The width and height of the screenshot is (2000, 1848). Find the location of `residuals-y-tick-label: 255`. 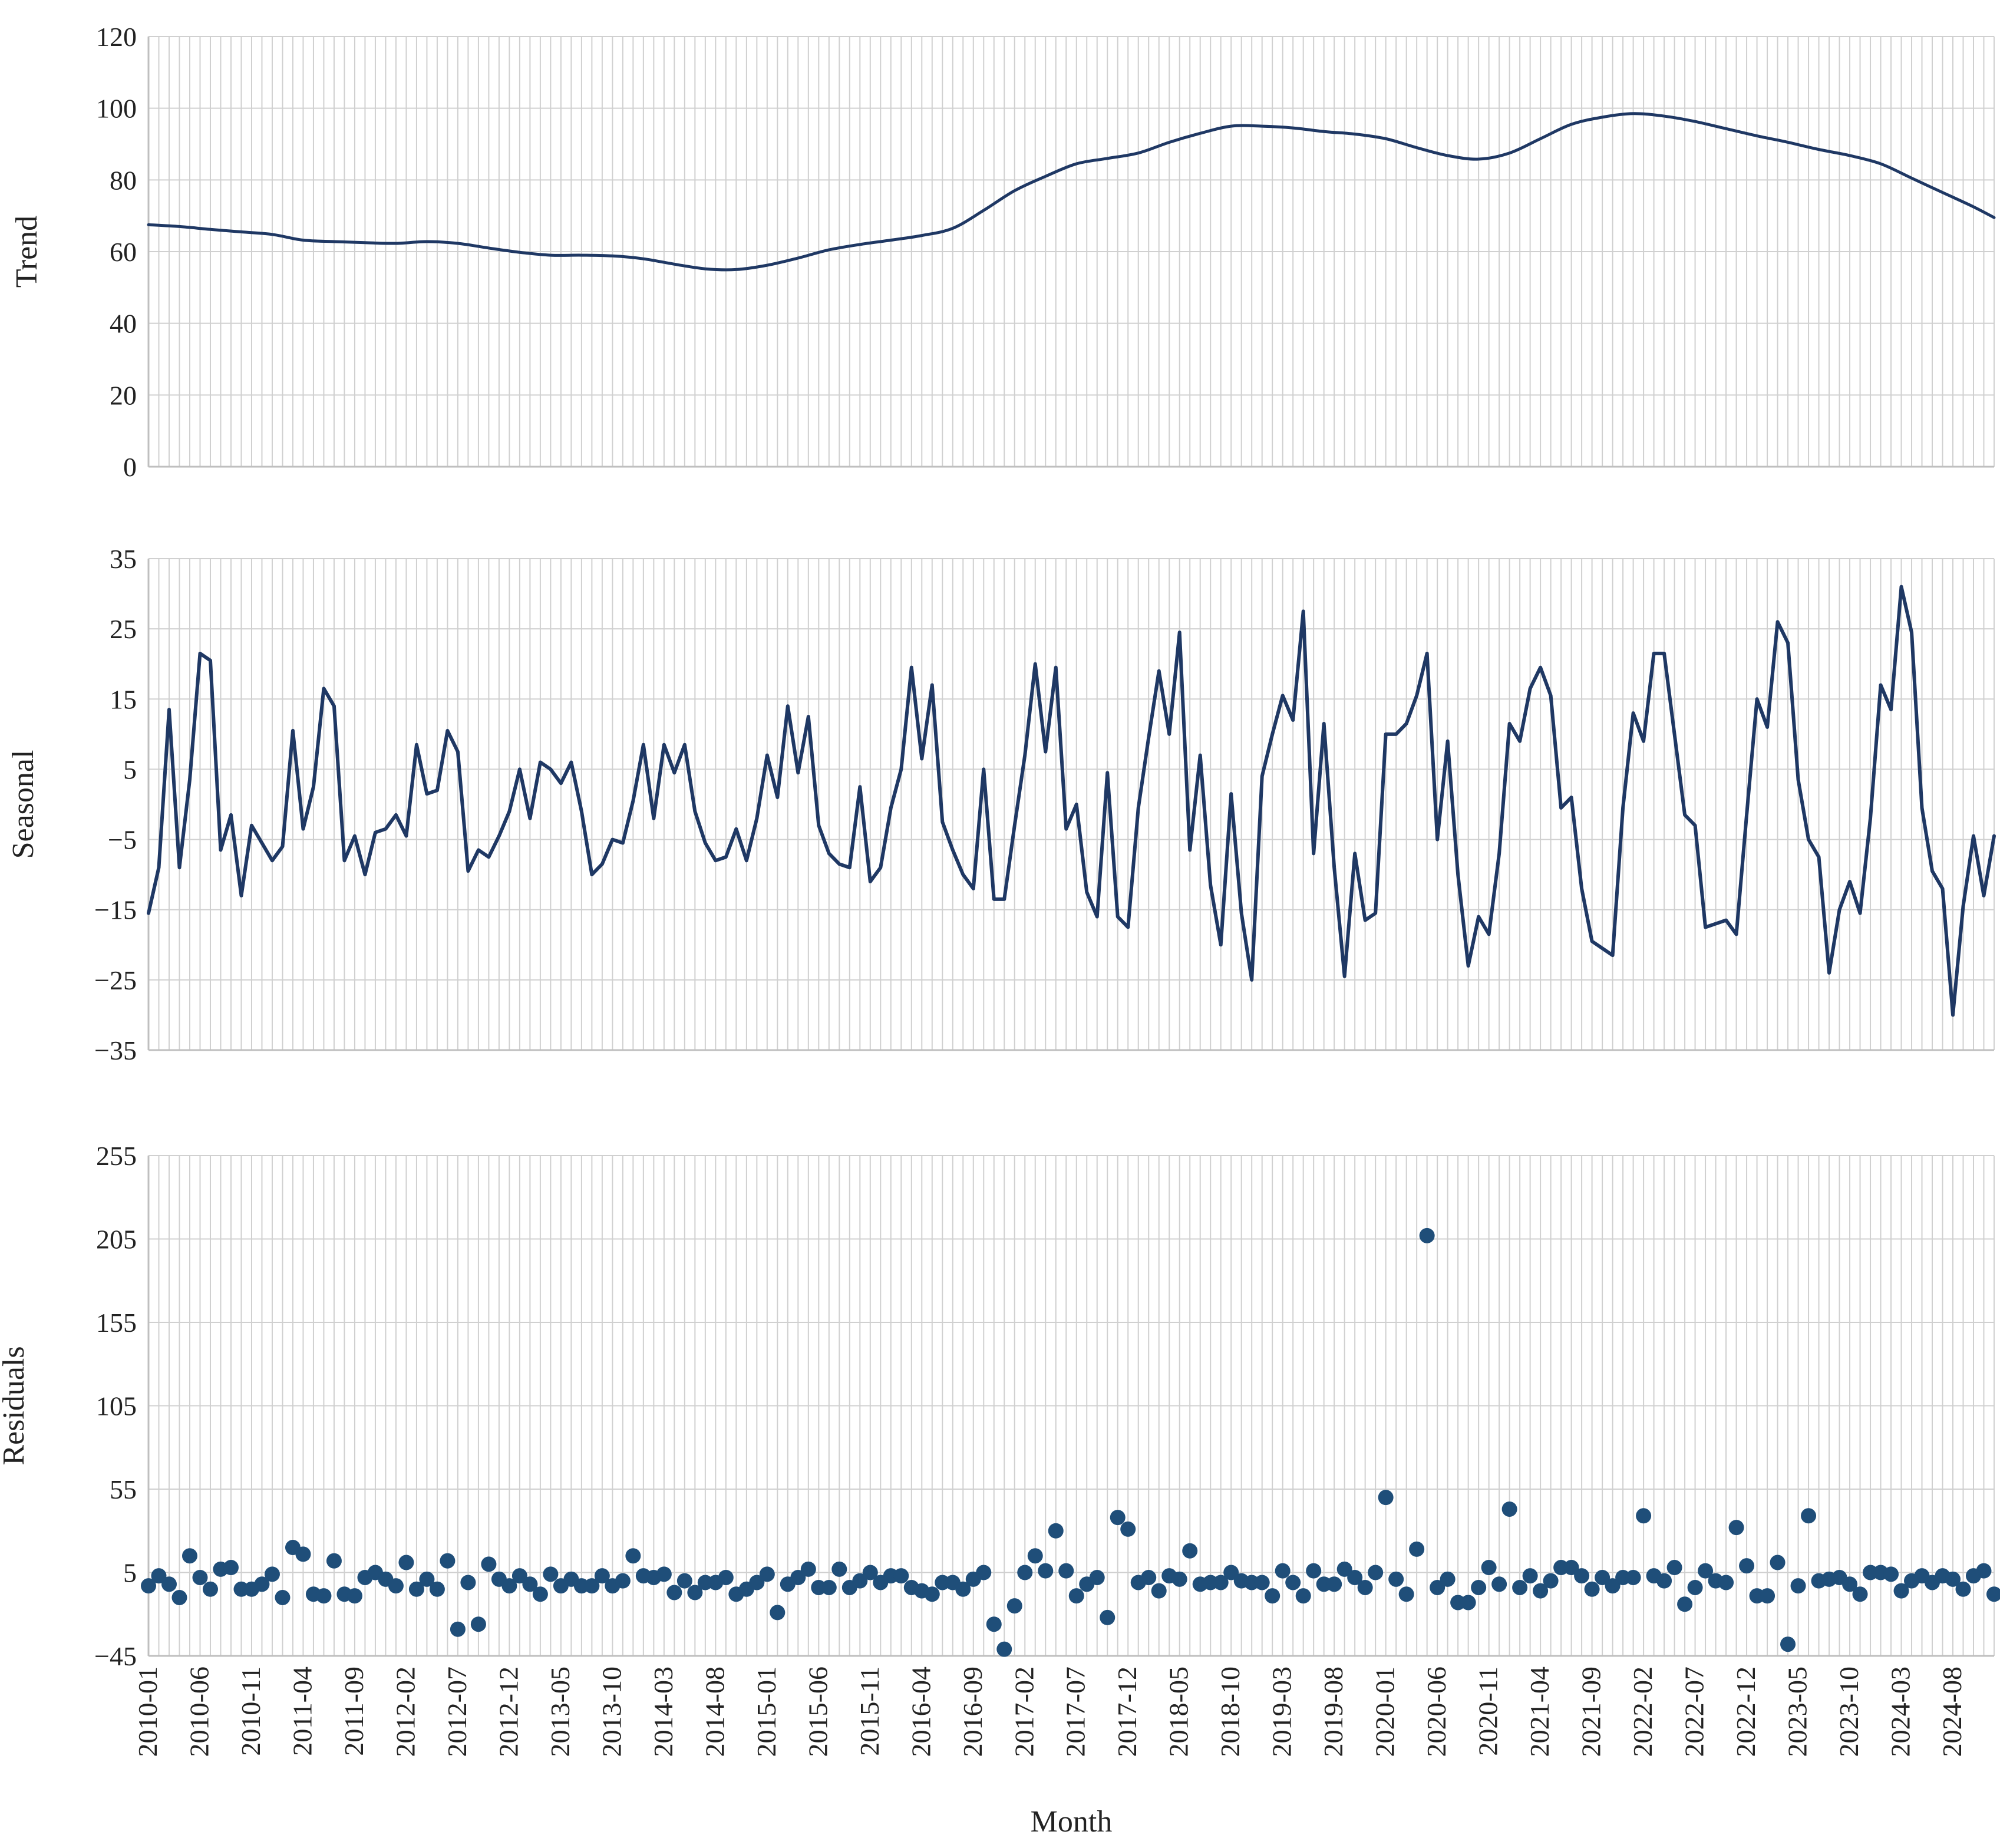

residuals-y-tick-label: 255 is located at coordinates (116, 1156).